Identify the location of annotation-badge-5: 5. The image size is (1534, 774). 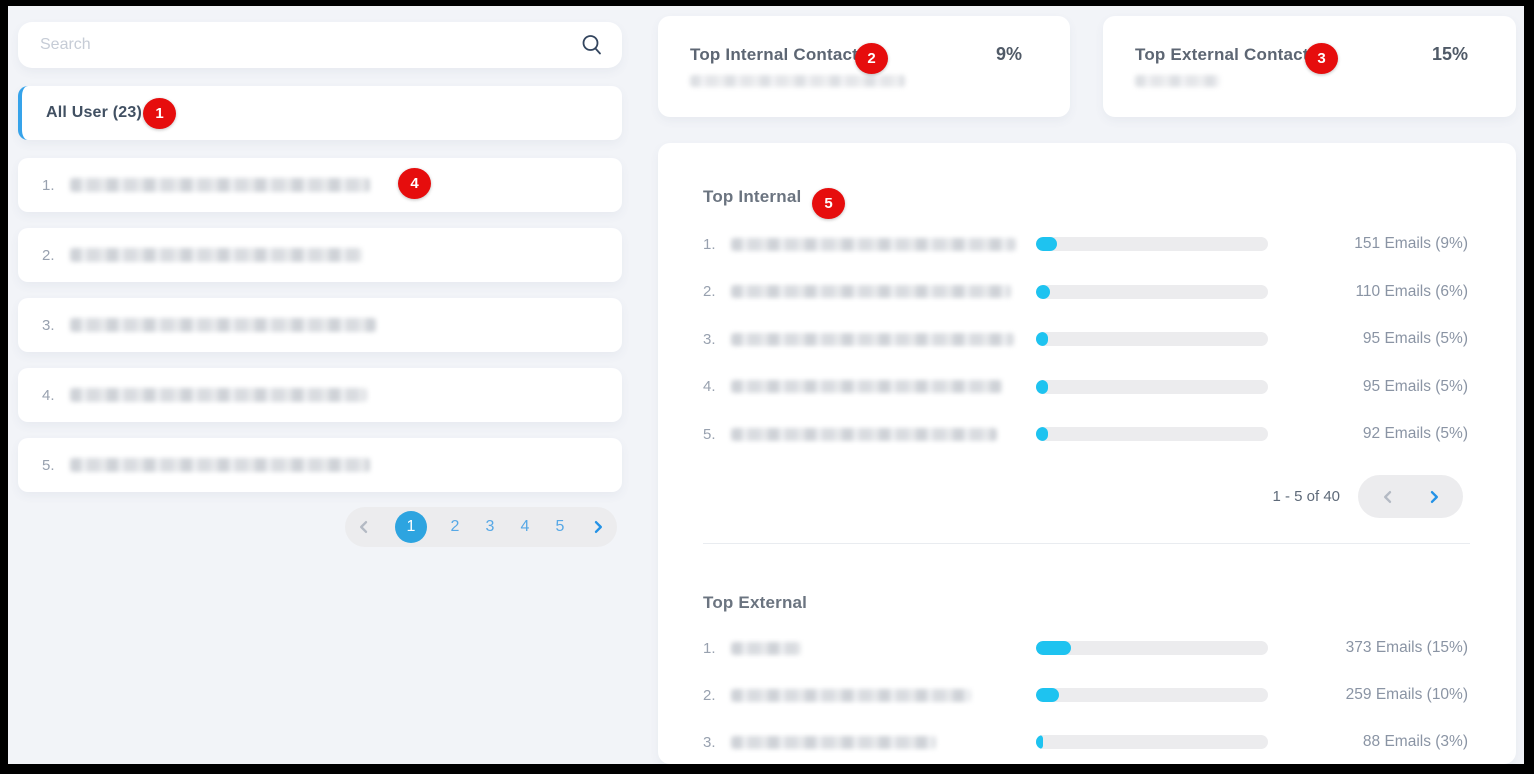
(828, 203).